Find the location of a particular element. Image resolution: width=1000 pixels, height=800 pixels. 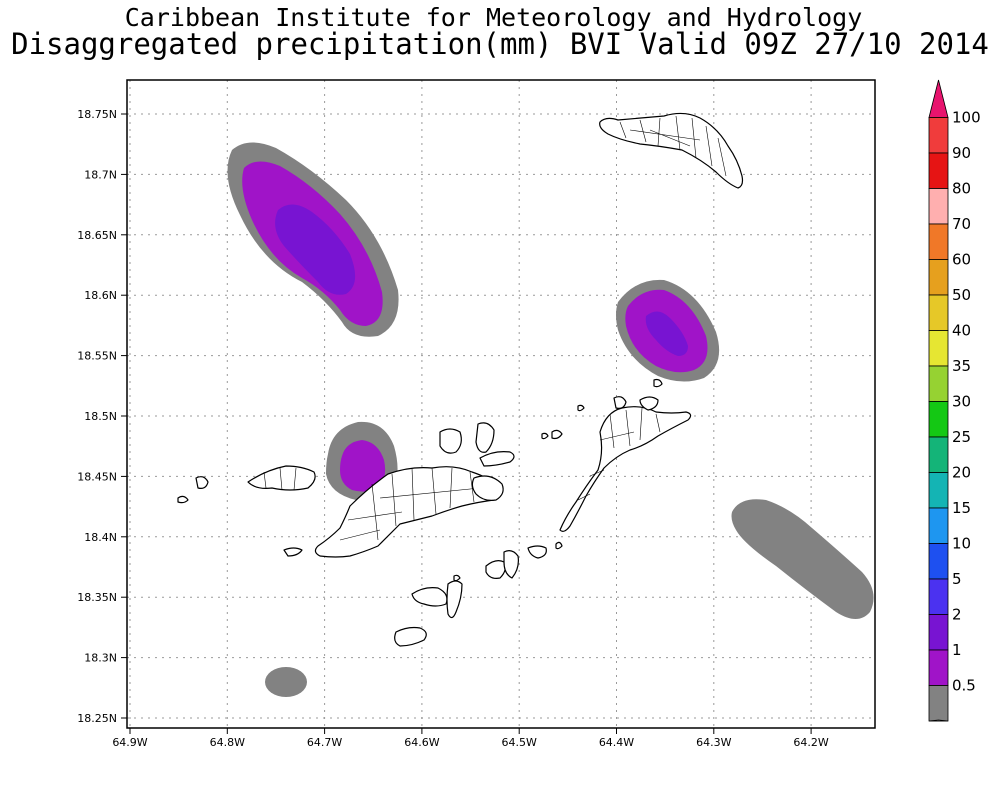

island-fallen-jerusalem is located at coordinates (537, 552).